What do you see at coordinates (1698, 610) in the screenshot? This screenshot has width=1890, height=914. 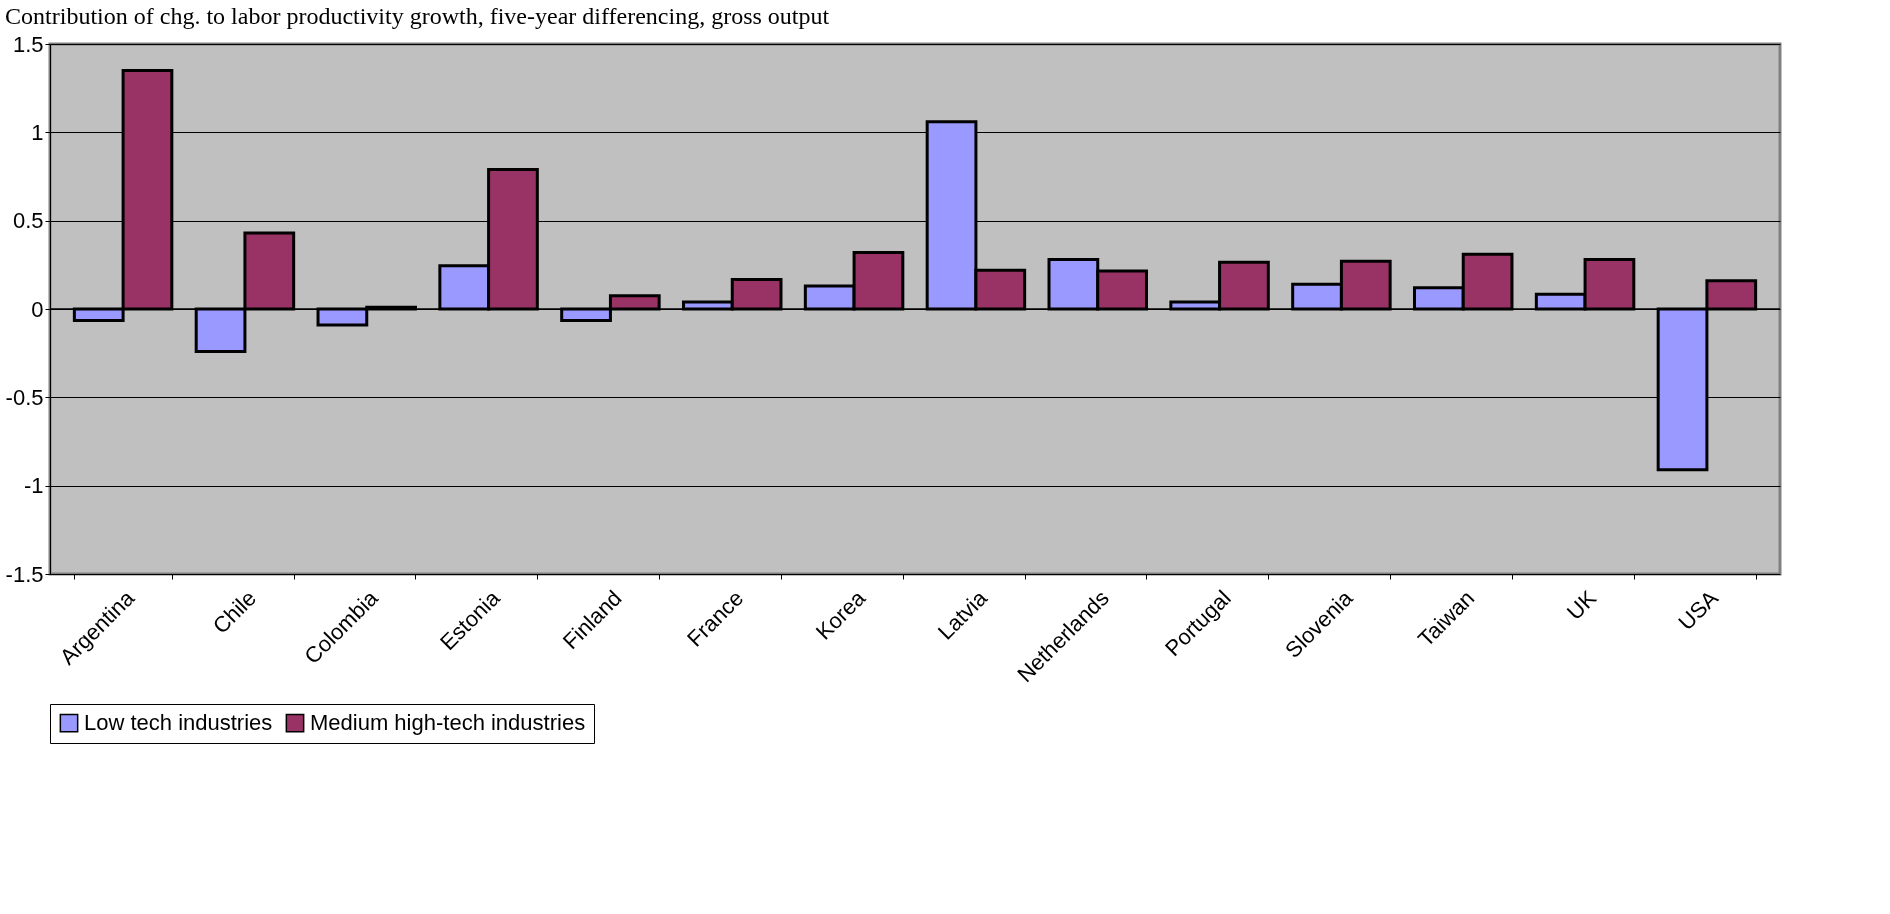 I see `x-tick-label: USA` at bounding box center [1698, 610].